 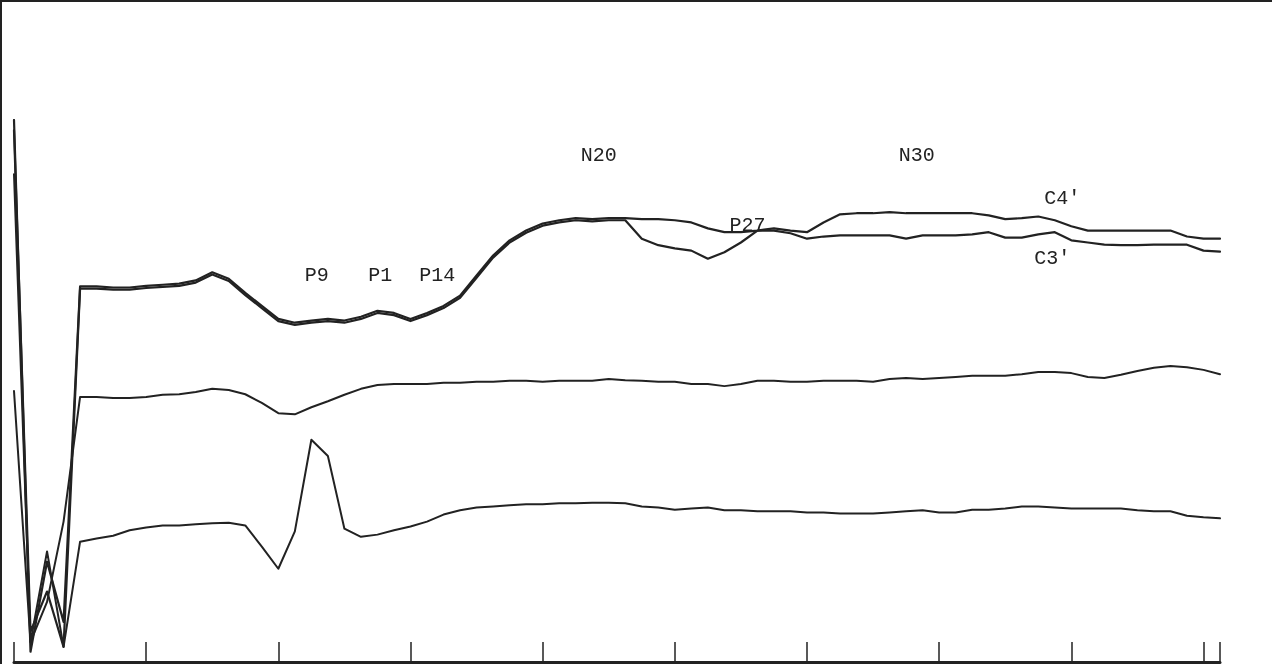 What do you see at coordinates (380, 275) in the screenshot?
I see `annotation: P1` at bounding box center [380, 275].